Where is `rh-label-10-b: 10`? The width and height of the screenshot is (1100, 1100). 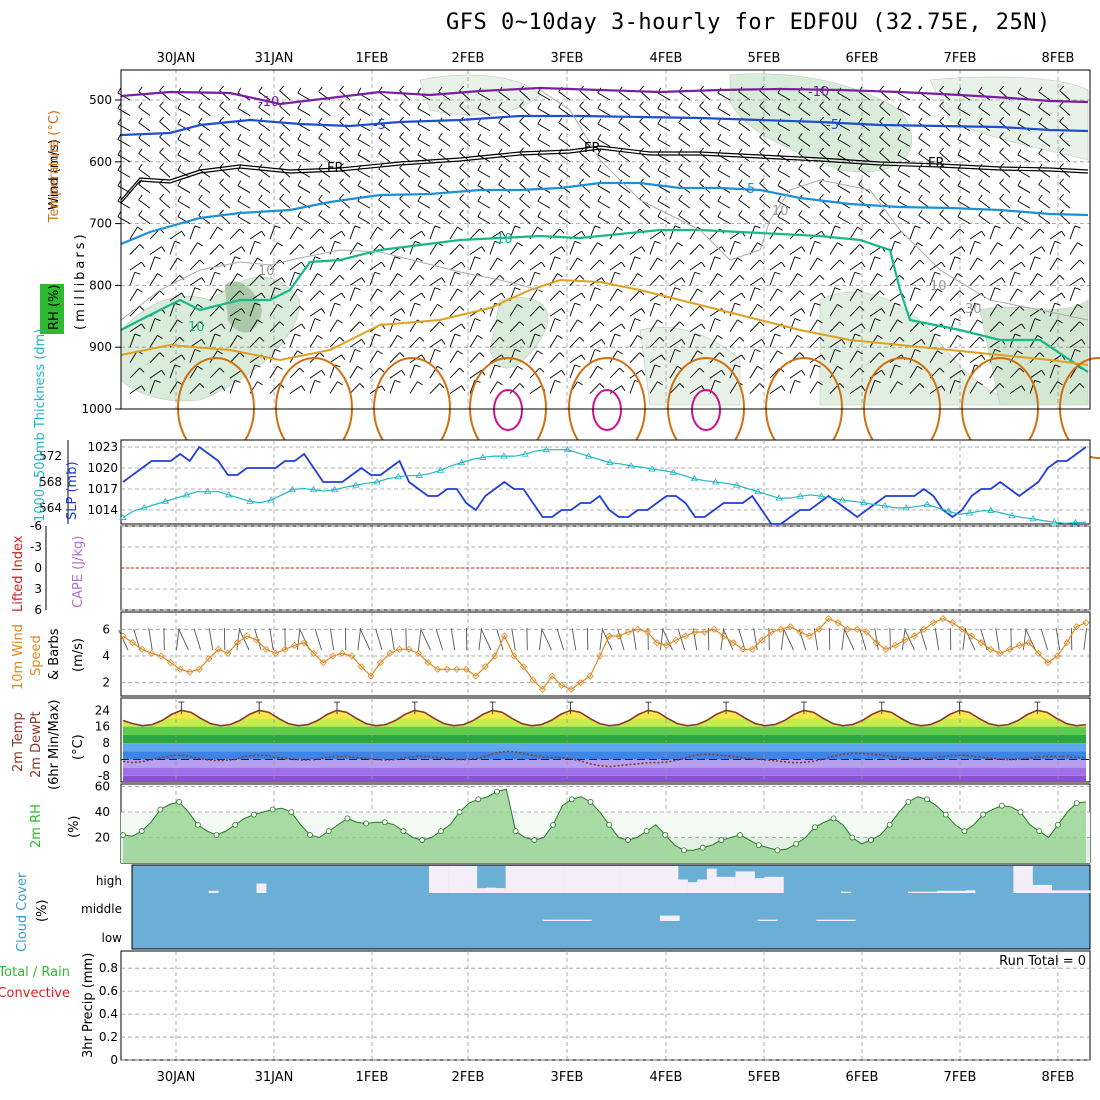
rh-label-10-b: 10 is located at coordinates (938, 286).